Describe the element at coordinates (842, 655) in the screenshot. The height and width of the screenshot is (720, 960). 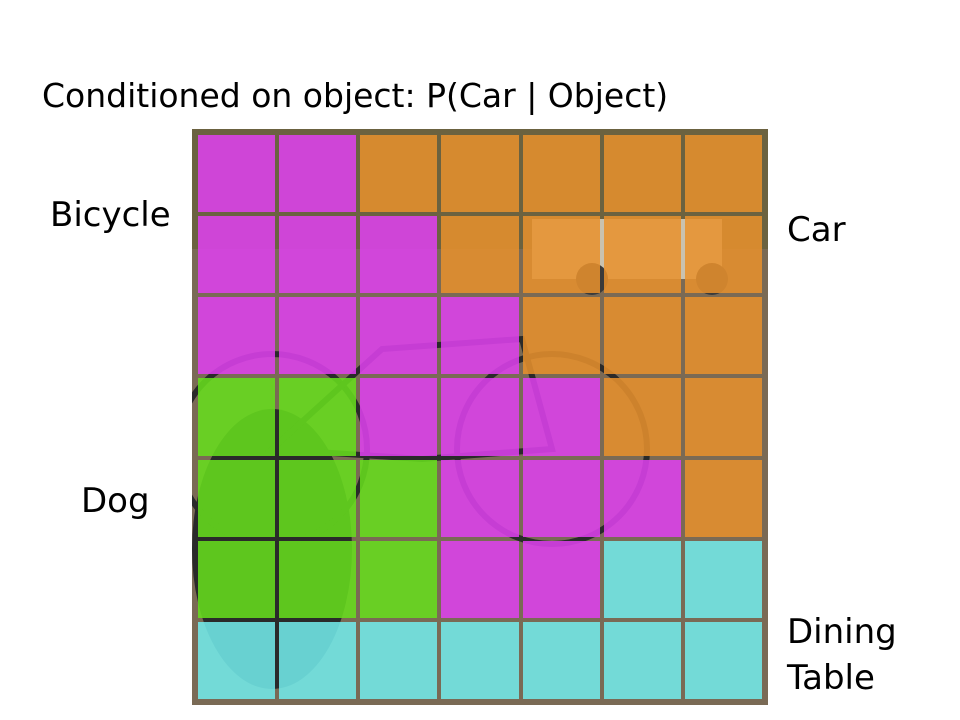
I see `label-dining-table: Dining Table` at that location.